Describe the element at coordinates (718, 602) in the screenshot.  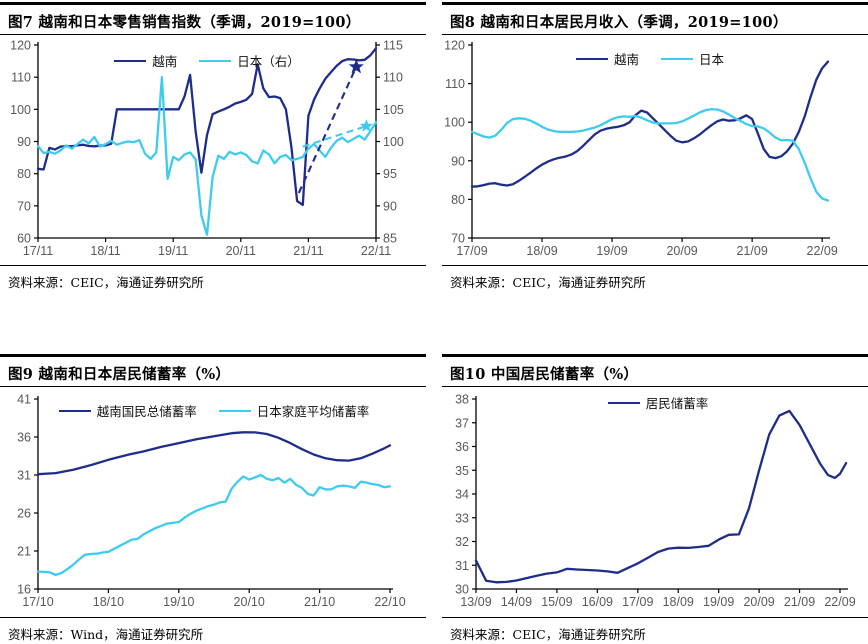
I see `x-tick-label: 19/09` at that location.